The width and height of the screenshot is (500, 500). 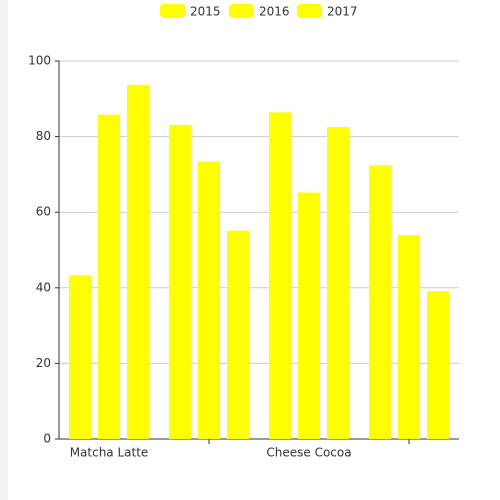 I want to click on y-tick-label: 40, so click(x=43, y=287).